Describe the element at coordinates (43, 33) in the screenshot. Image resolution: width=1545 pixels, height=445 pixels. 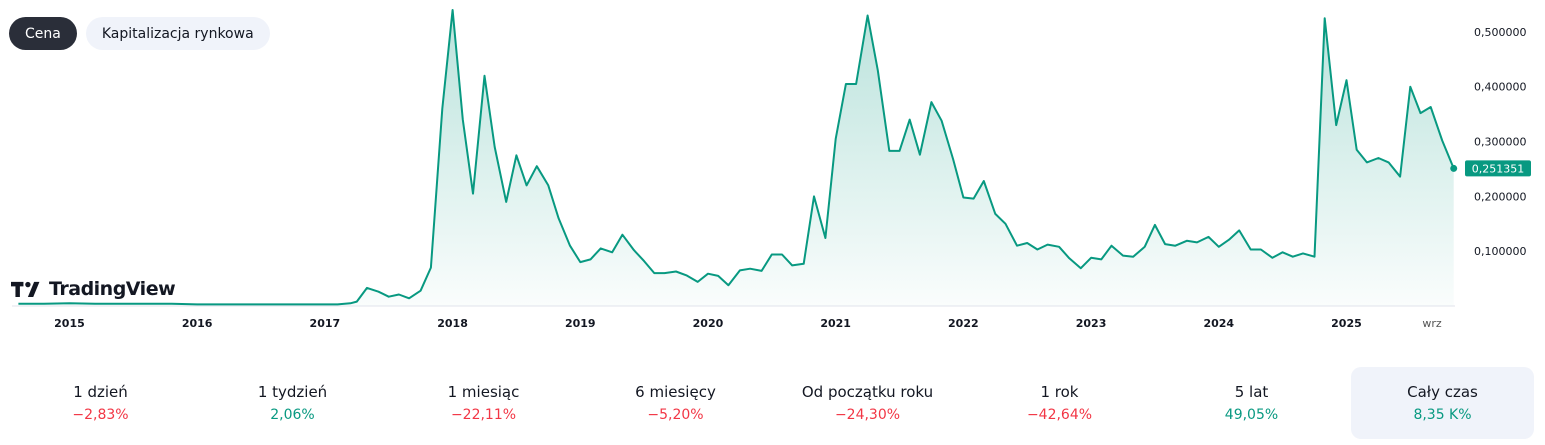
I see `tab-price: Cena` at that location.